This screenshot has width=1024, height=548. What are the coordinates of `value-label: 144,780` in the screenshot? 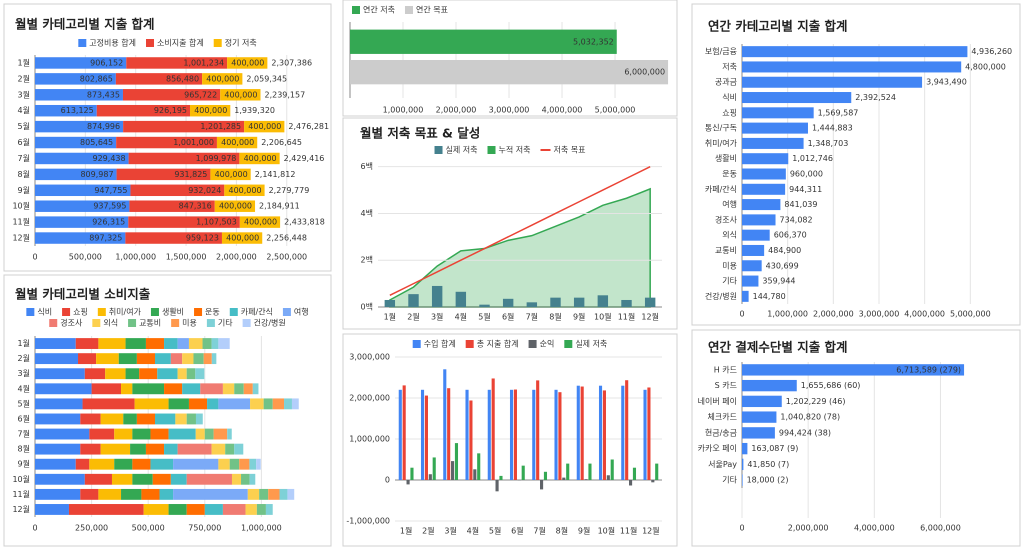 It's located at (769, 296).